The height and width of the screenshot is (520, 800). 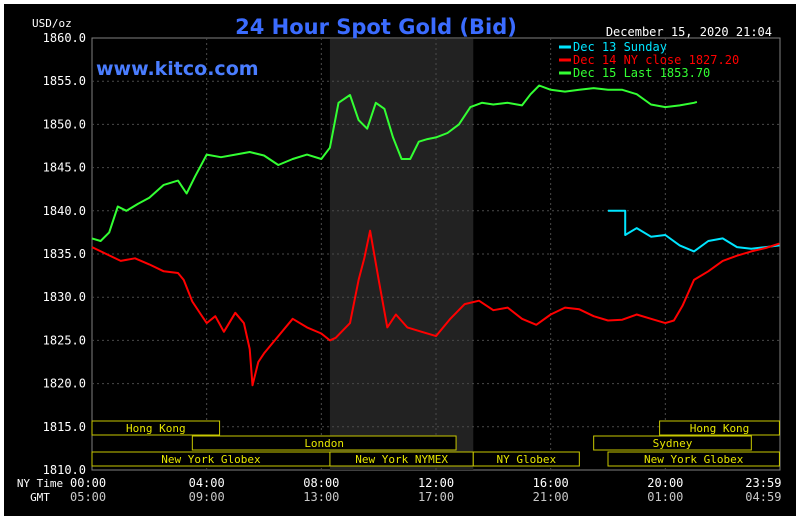 What do you see at coordinates (376, 27) in the screenshot?
I see `chart-title: 24 Hour Spot Gold (Bid)` at bounding box center [376, 27].